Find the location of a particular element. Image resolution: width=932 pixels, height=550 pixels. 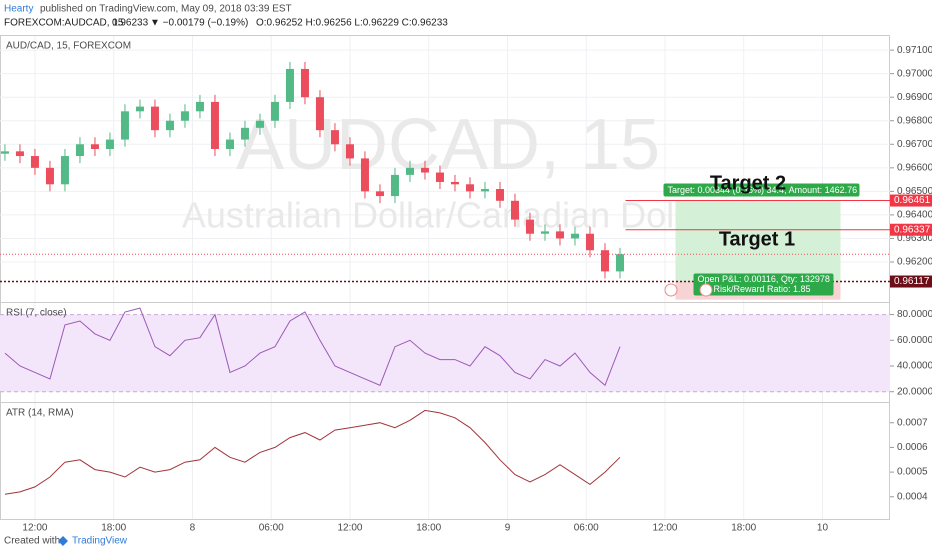

pnl-label-bg is located at coordinates (763, 284).